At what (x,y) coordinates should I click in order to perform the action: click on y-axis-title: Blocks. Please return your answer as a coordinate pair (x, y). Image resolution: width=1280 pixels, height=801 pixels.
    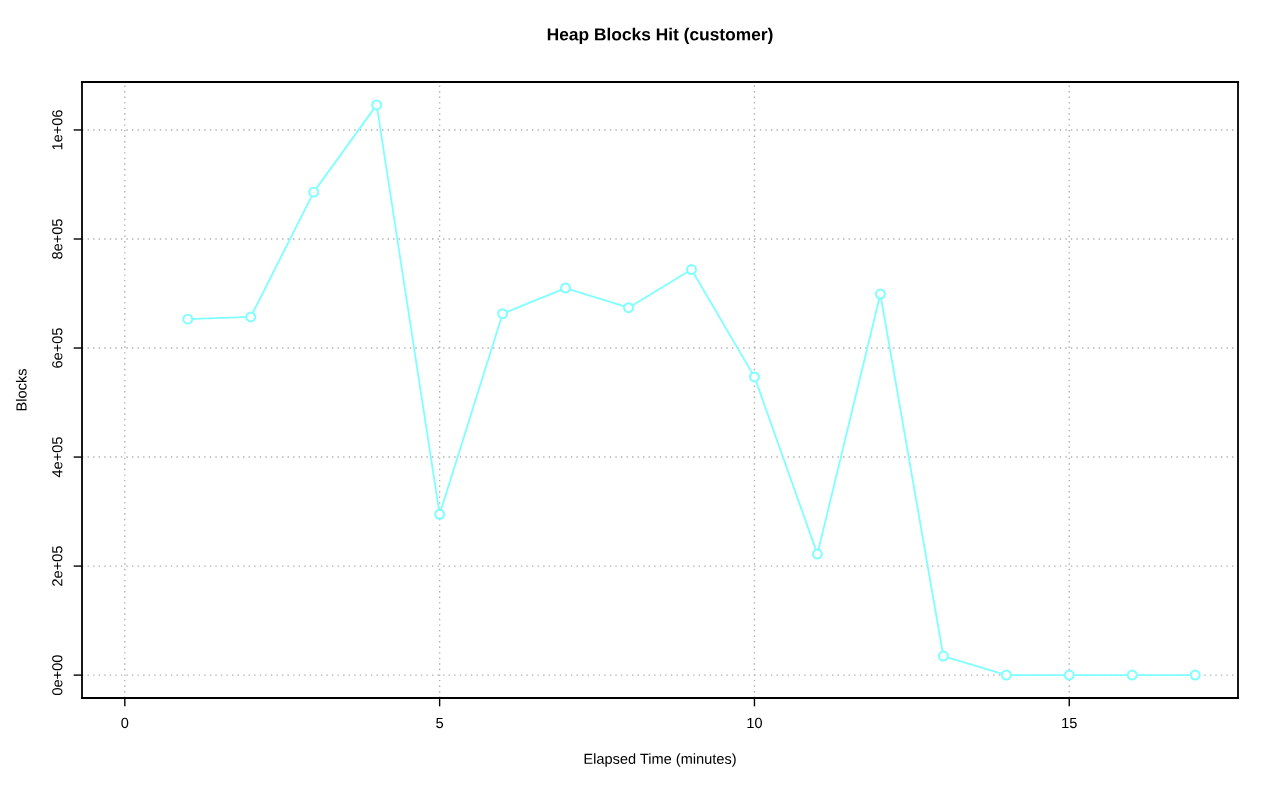
    Looking at the image, I should click on (21, 390).